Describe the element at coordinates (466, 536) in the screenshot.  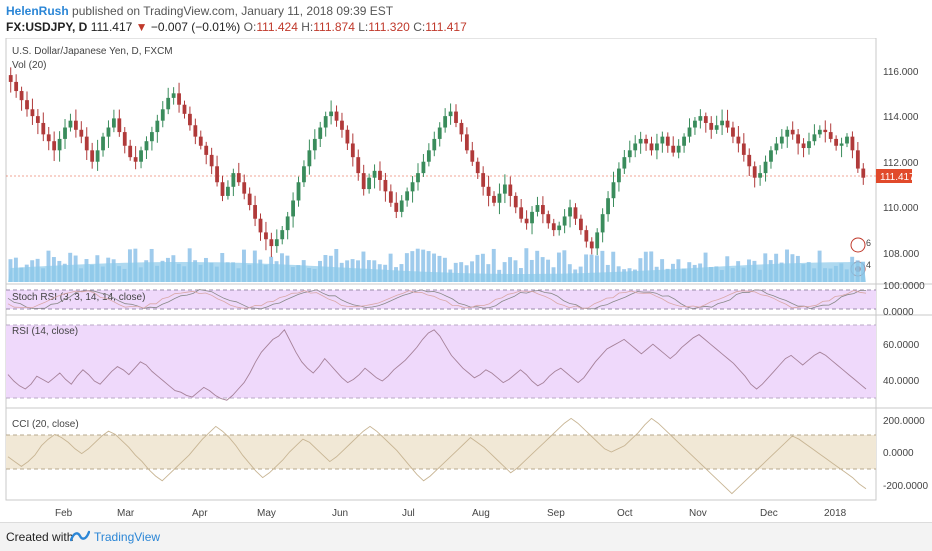
I see `footer-bar: Created with TradingView` at that location.